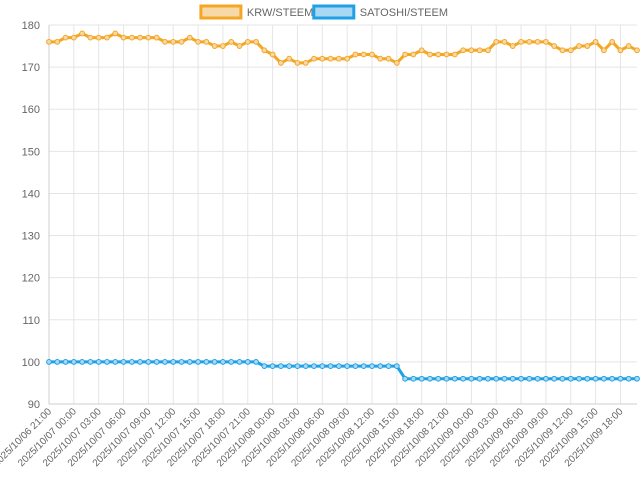  Describe the element at coordinates (380, 12) in the screenshot. I see `legend-item: SATOSHI/STEEM` at that location.